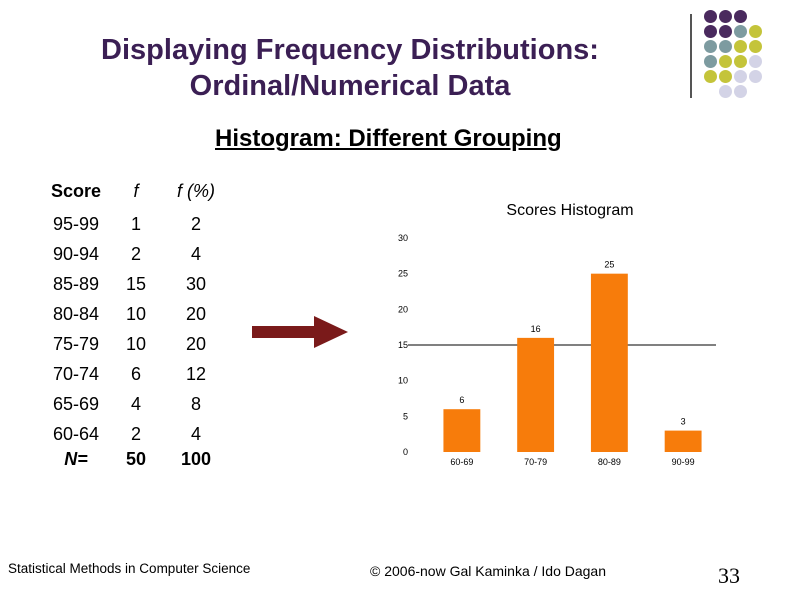 Image resolution: width=794 pixels, height=595 pixels. I want to click on frequency-cell: 15, so click(136, 284).